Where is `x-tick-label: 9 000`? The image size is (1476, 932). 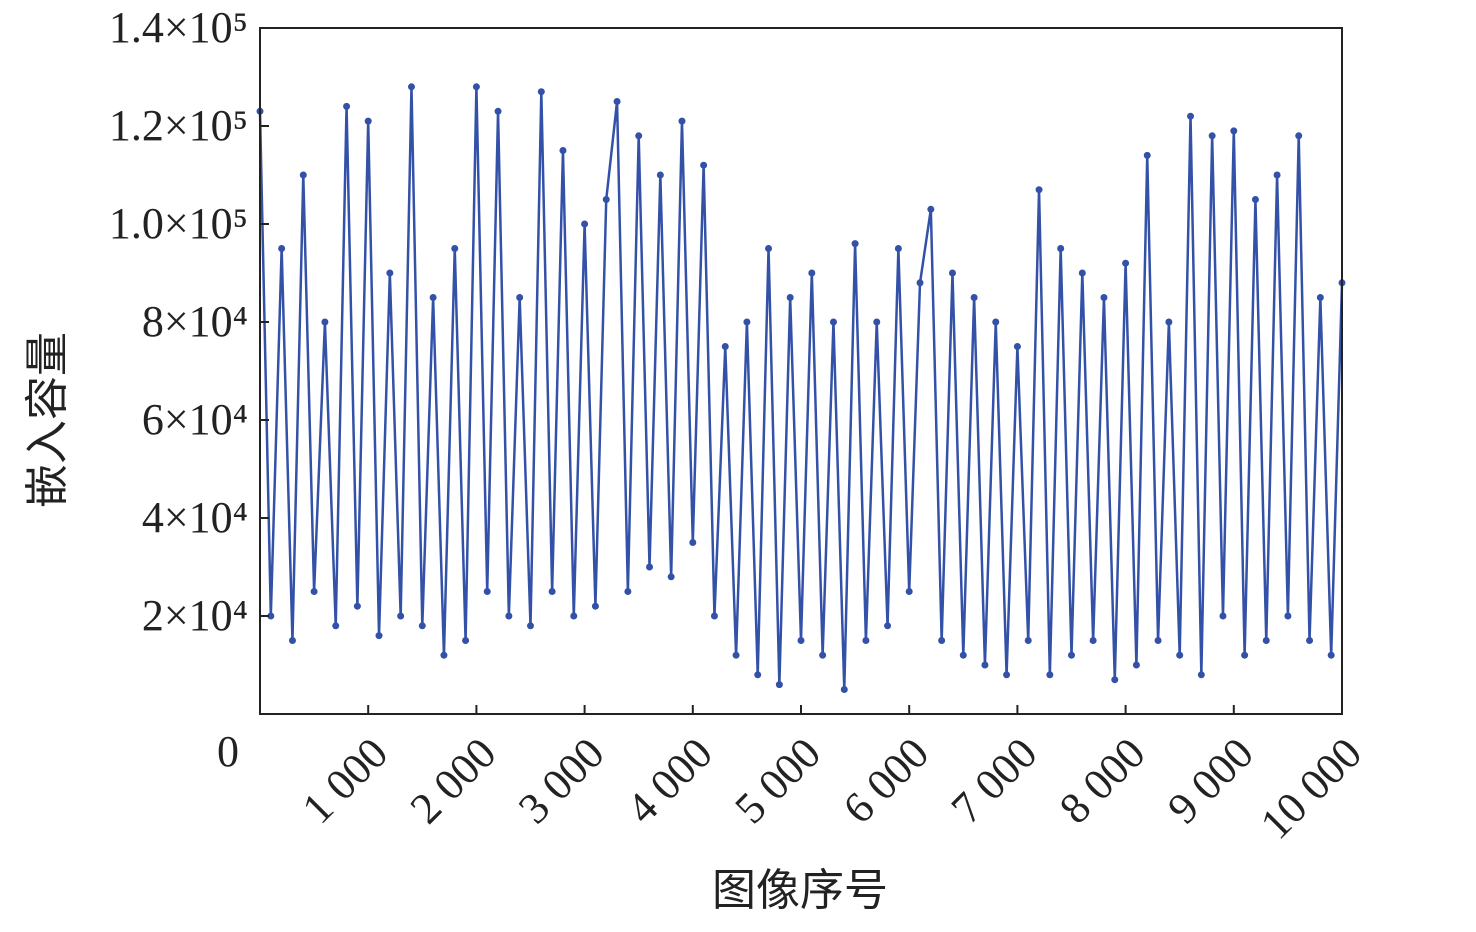 x-tick-label: 9 000 is located at coordinates (1210, 780).